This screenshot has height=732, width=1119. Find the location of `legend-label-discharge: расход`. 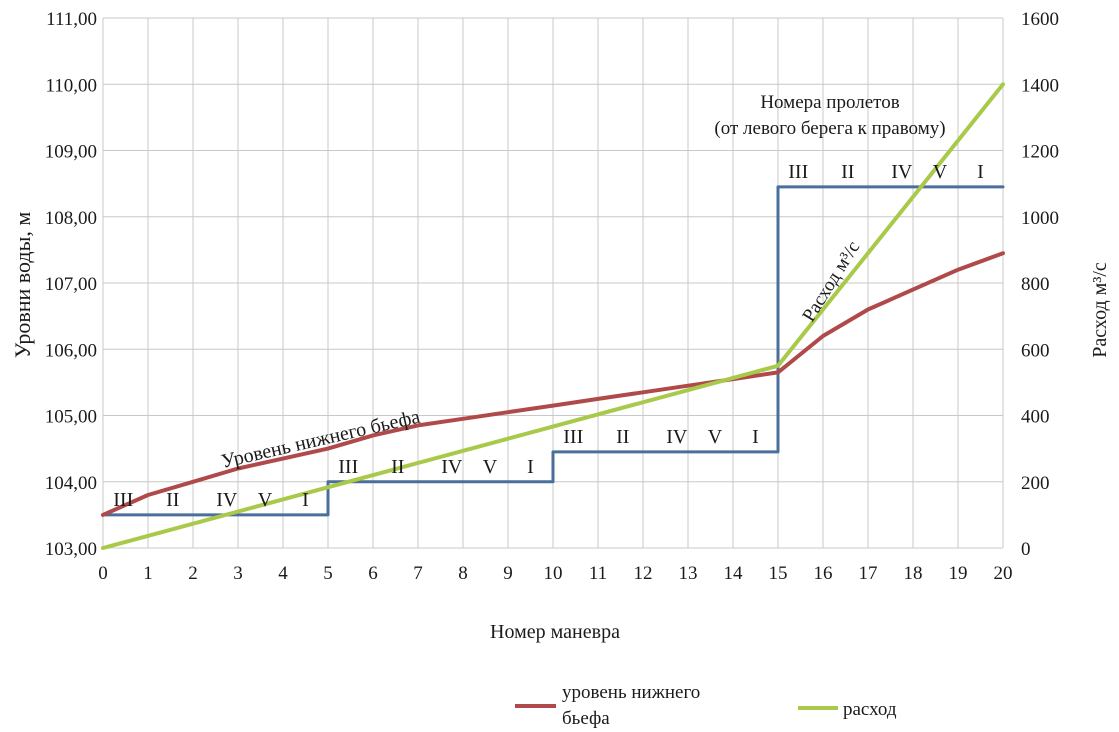

legend-label-discharge: расход is located at coordinates (870, 709).